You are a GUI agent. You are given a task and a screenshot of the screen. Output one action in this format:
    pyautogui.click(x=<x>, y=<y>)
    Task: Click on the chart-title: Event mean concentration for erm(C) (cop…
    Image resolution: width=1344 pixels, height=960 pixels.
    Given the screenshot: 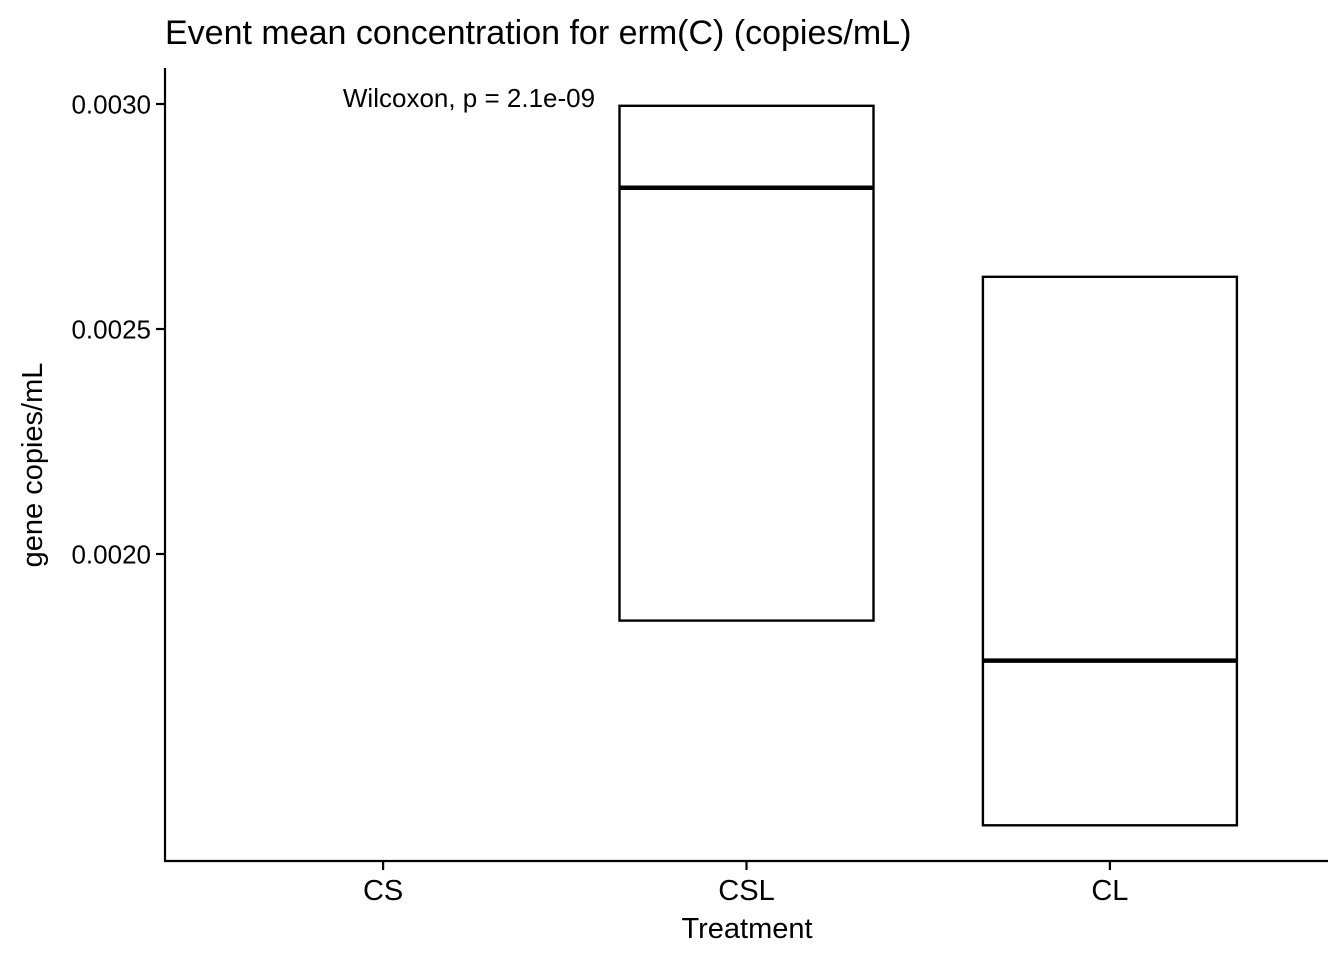 What is the action you would take?
    pyautogui.click(x=538, y=33)
    